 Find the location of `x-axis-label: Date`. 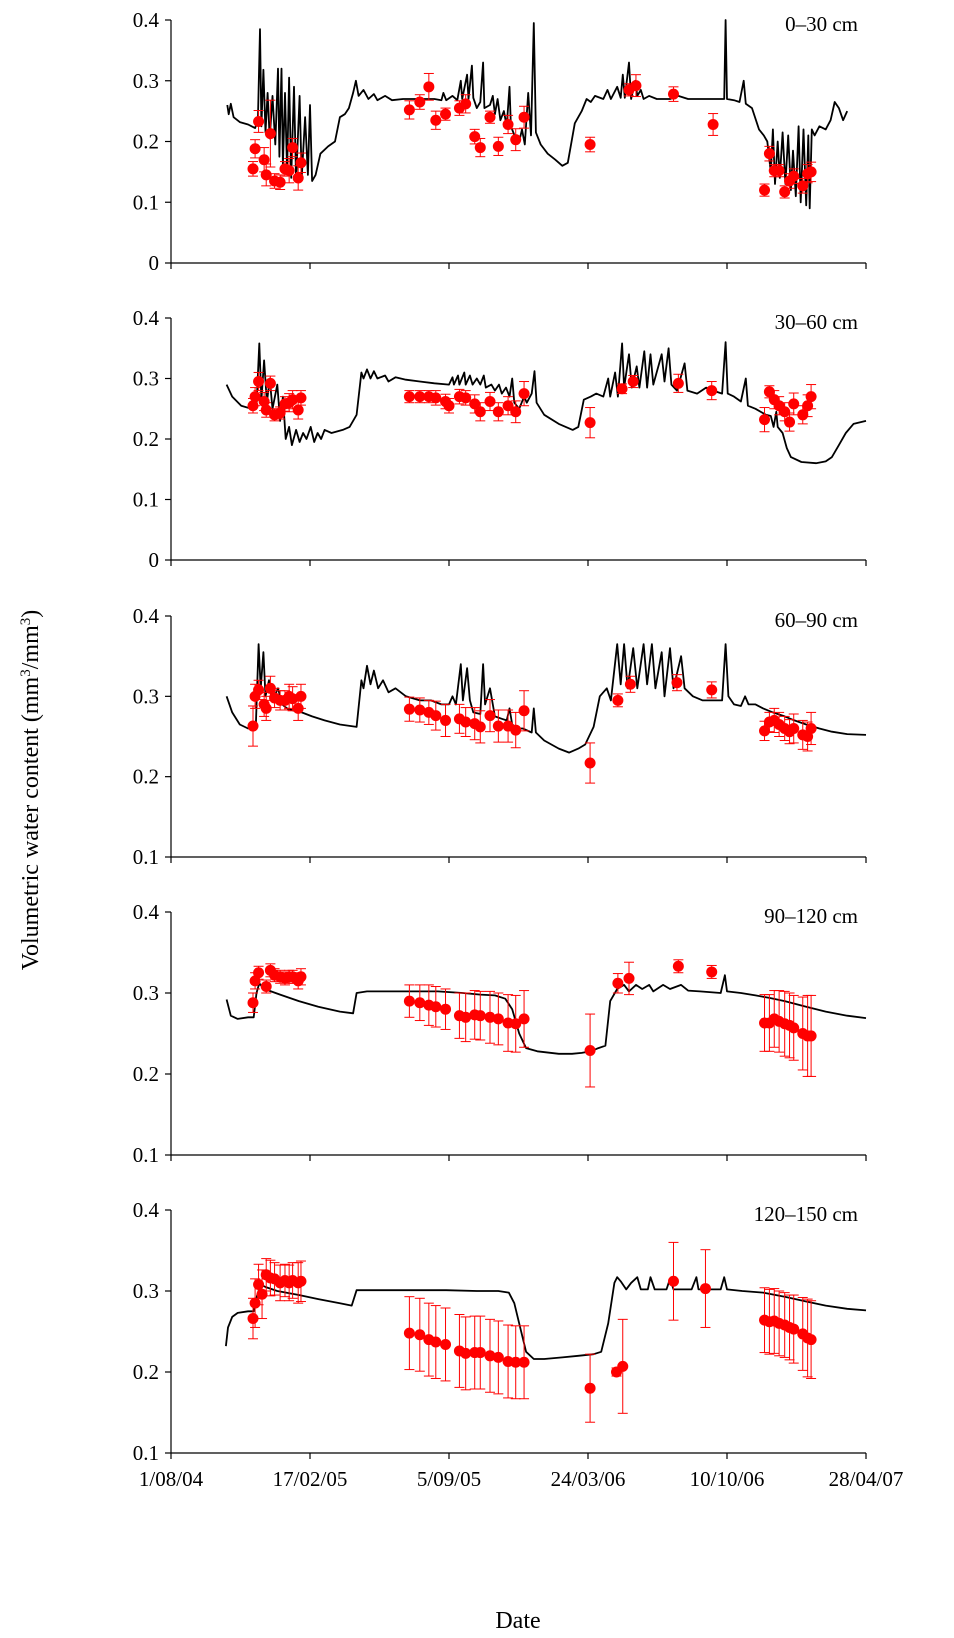

x-axis-label: Date is located at coordinates (517, 1621).